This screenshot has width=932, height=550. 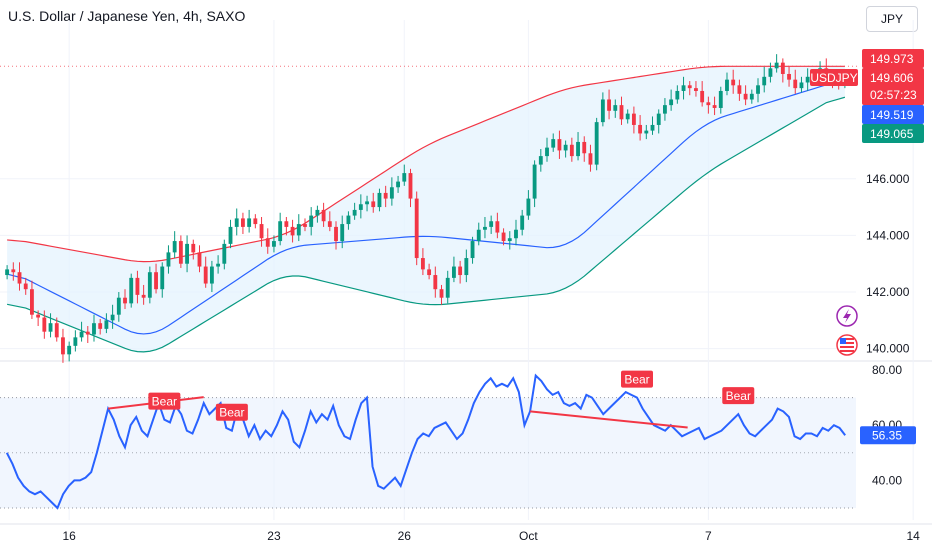 What do you see at coordinates (892, 78) in the screenshot?
I see `last-price-label-text: 149.606` at bounding box center [892, 78].